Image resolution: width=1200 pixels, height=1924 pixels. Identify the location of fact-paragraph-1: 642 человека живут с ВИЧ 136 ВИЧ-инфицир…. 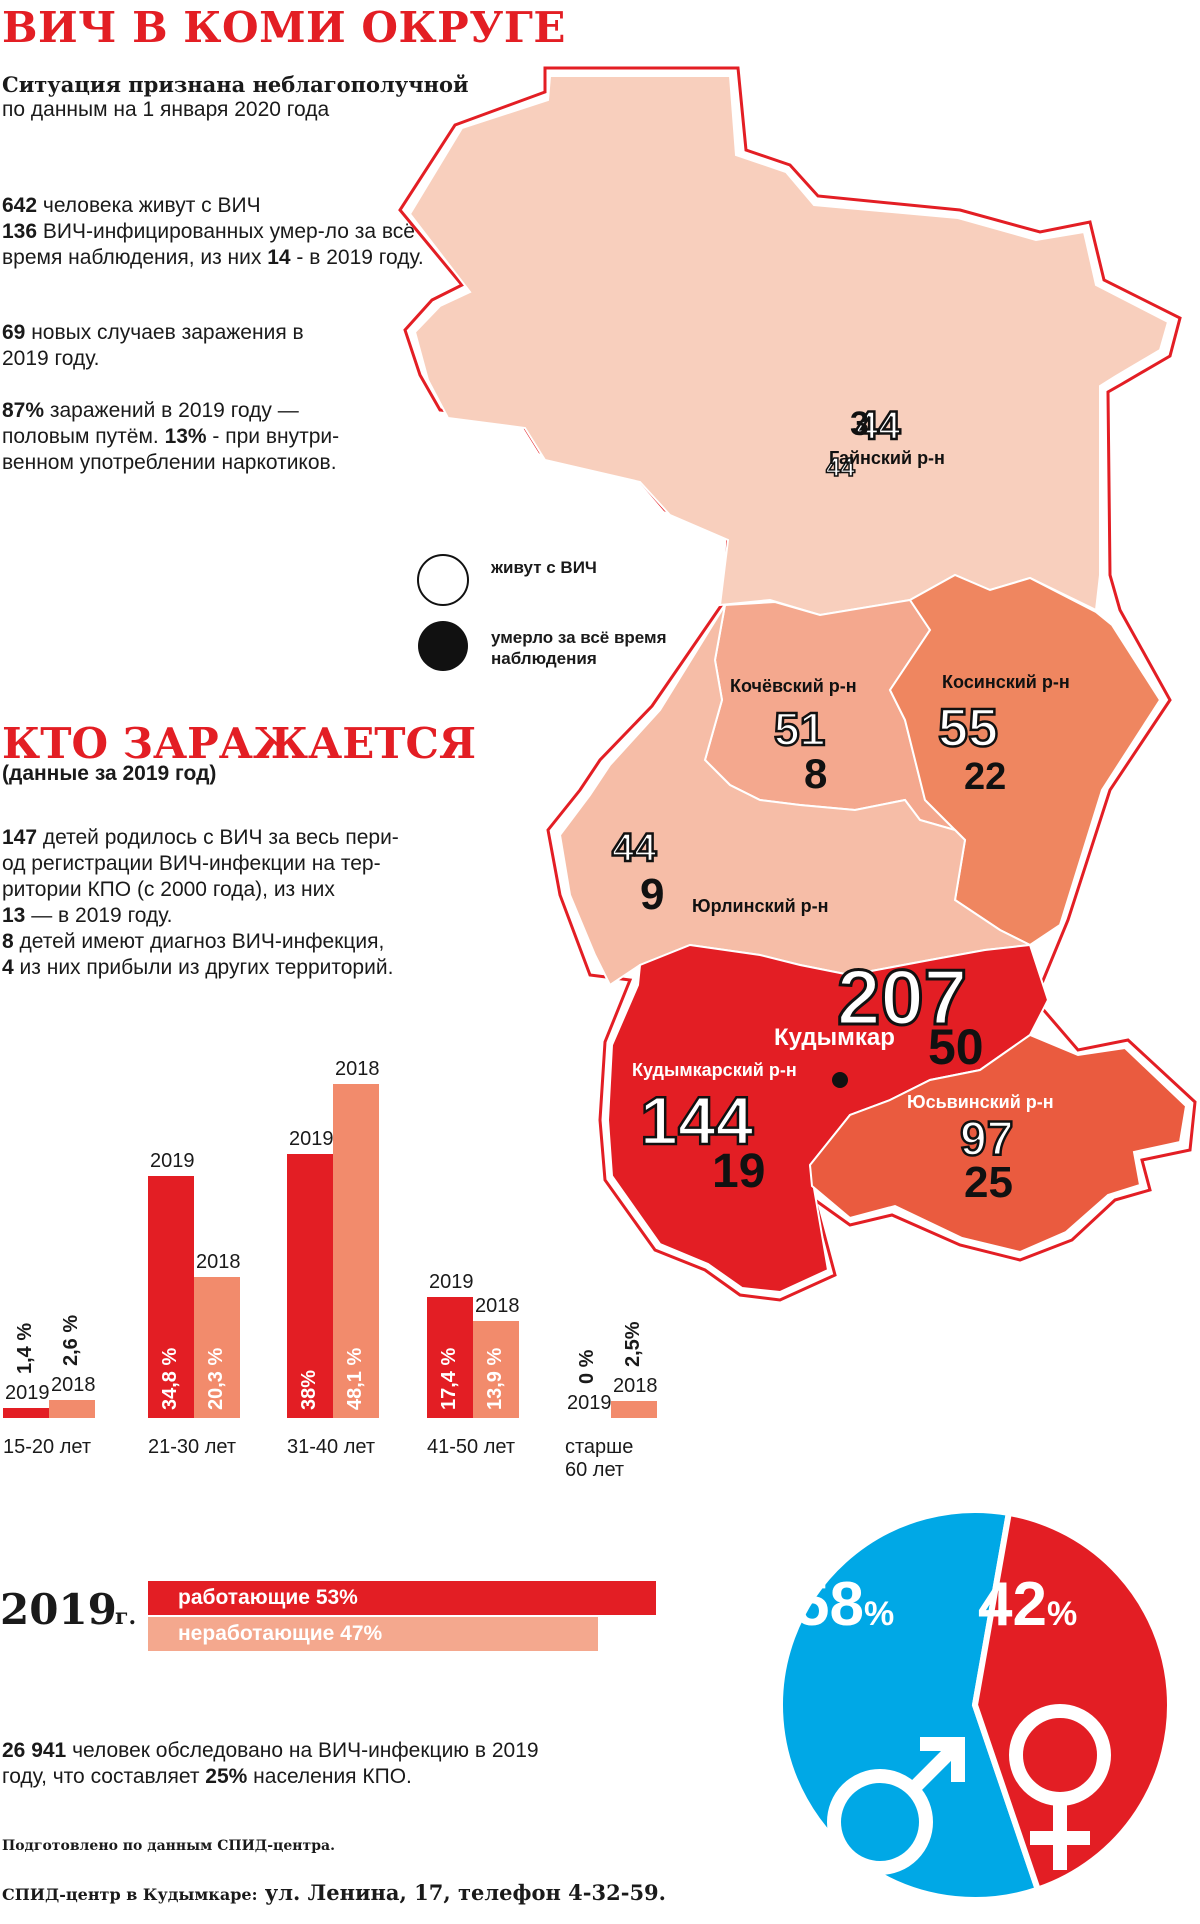
(222, 232).